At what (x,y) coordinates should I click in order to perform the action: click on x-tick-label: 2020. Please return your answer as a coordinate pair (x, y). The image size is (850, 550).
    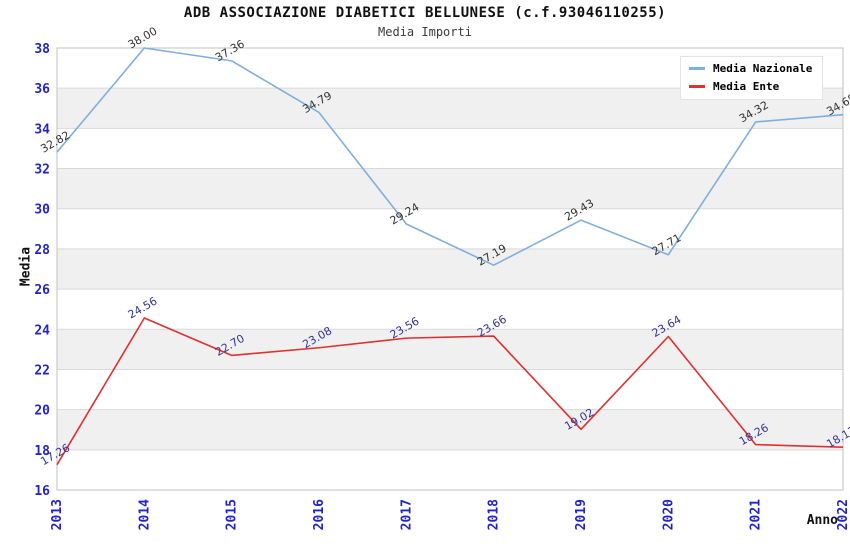
    Looking at the image, I should click on (668, 514).